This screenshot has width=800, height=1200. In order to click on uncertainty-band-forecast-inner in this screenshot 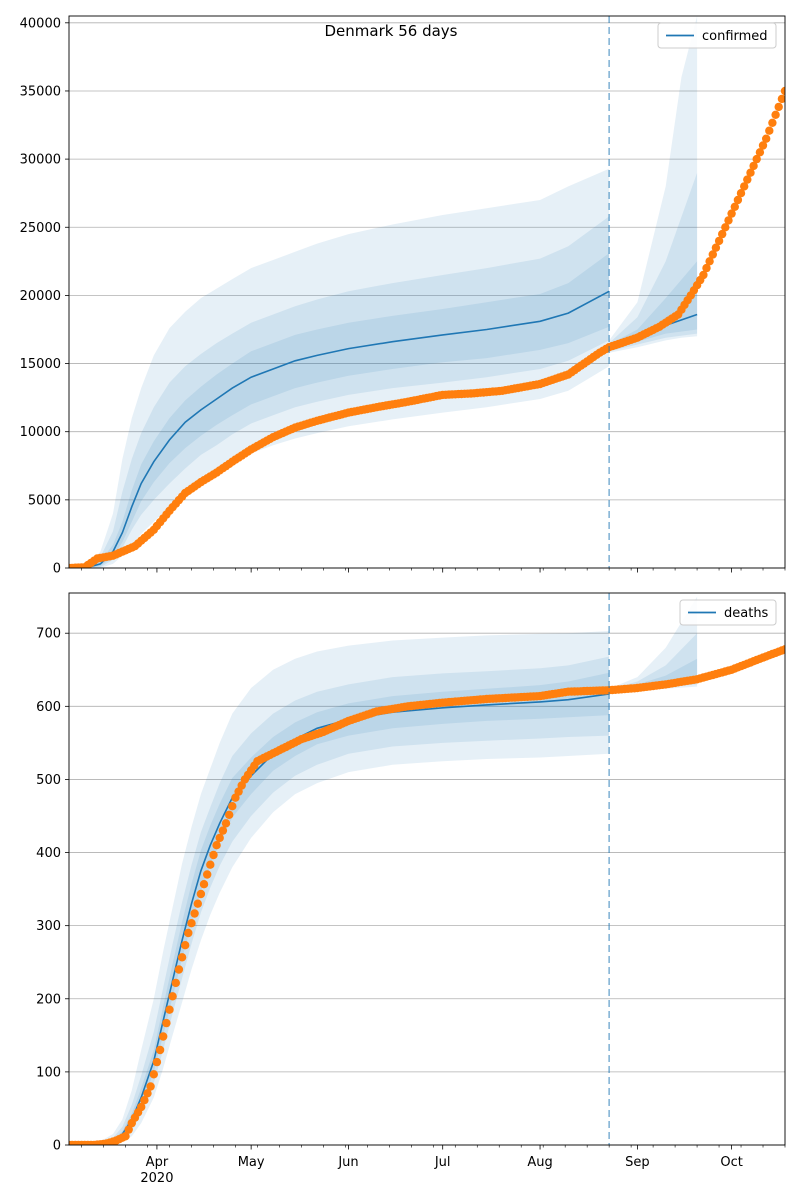, I will do `click(653, 305)`.